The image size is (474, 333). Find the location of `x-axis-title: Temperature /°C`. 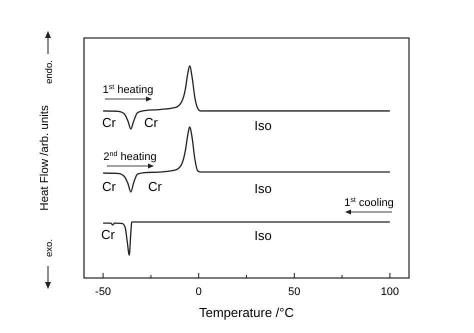

x-axis-title: Temperature /°C is located at coordinates (246, 312).